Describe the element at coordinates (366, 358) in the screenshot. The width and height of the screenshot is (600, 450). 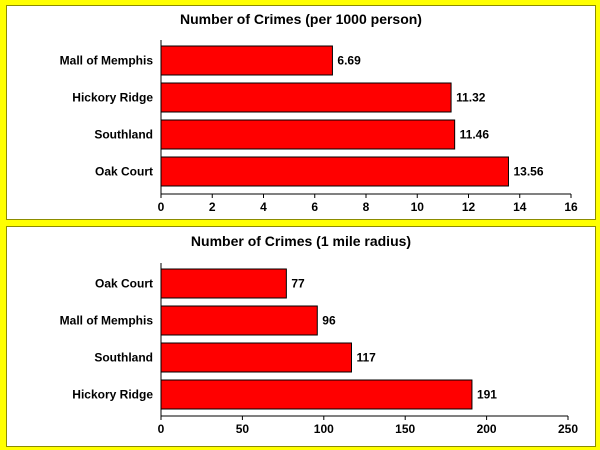
I see `value-label: 117` at that location.